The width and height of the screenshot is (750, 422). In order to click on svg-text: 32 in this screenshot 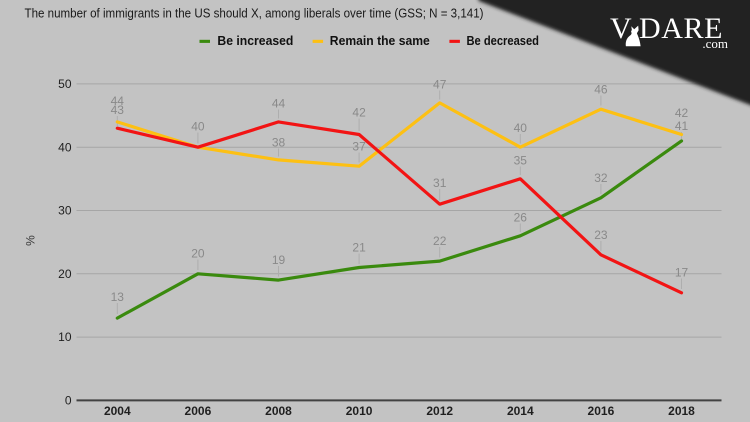, I will do `click(601, 178)`.